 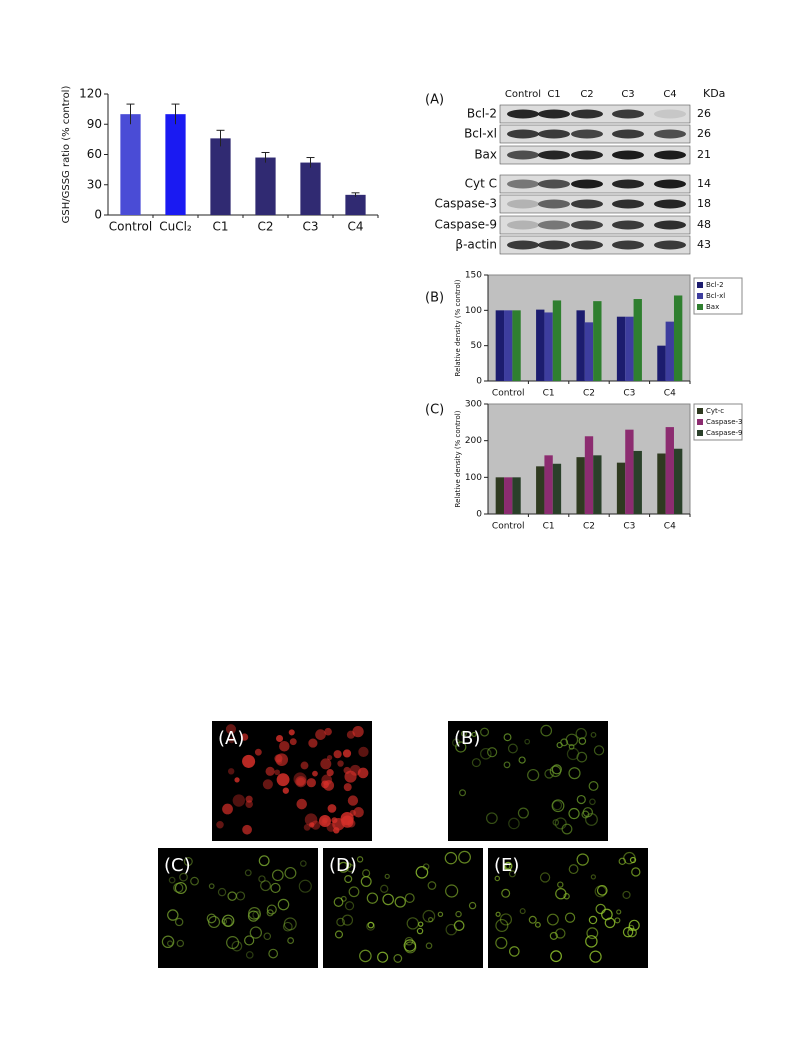 What do you see at coordinates (479, 515) in the screenshot?
I see `y-tick-label: 0` at bounding box center [479, 515].